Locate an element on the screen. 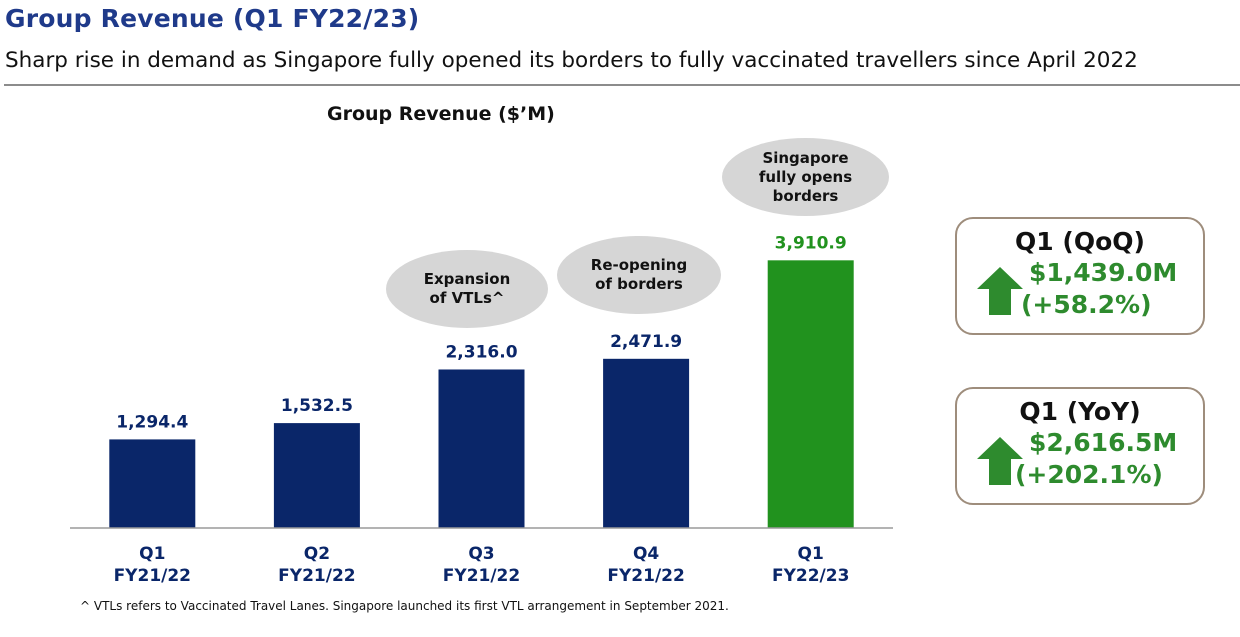 This screenshot has height=637, width=1240. kpi-card-yoy: Q1 (YoY) $2,616.5M (+202.1%) is located at coordinates (1080, 446).